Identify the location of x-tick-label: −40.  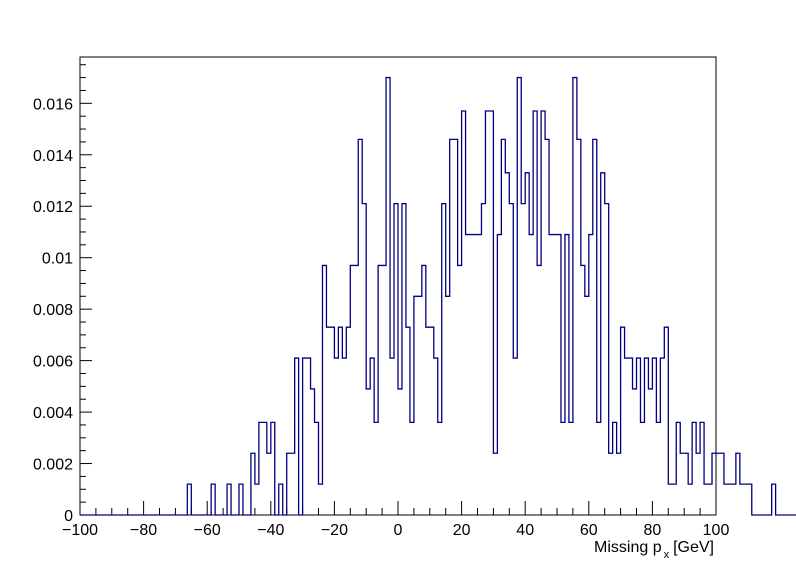
(270, 530).